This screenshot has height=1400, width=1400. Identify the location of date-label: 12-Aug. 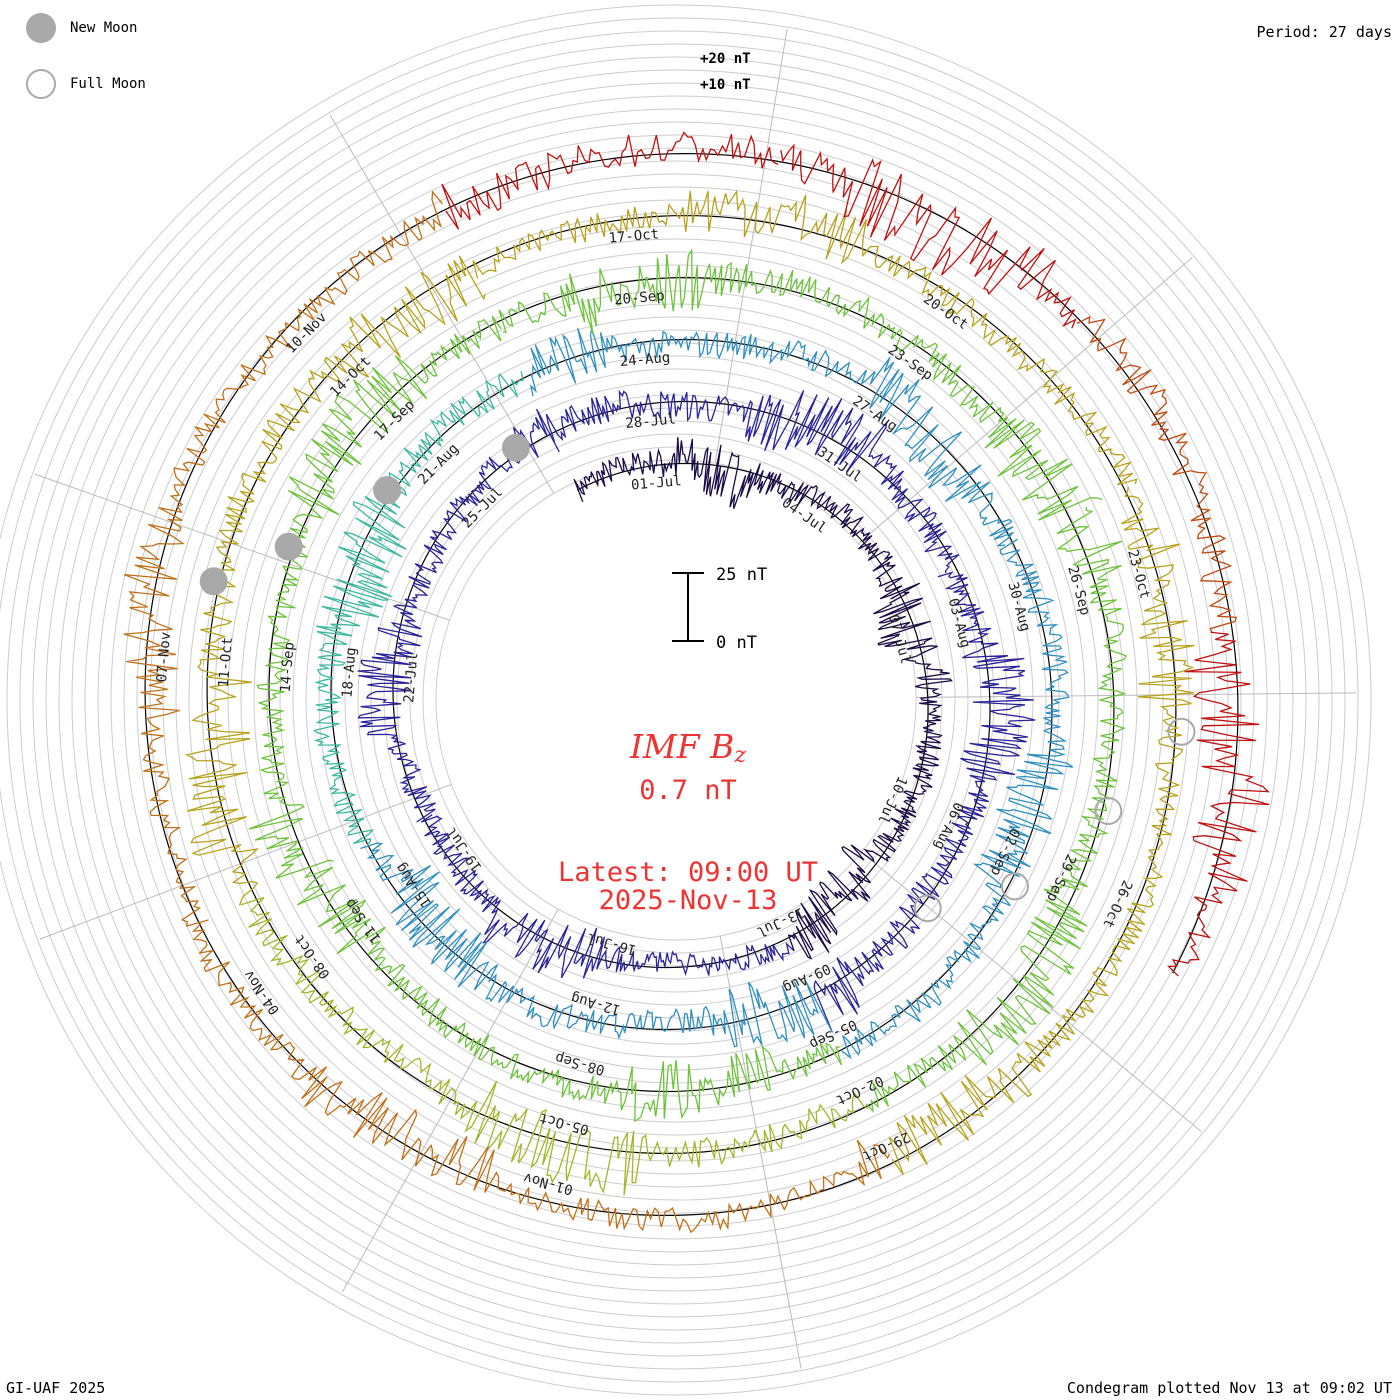
(595, 1003).